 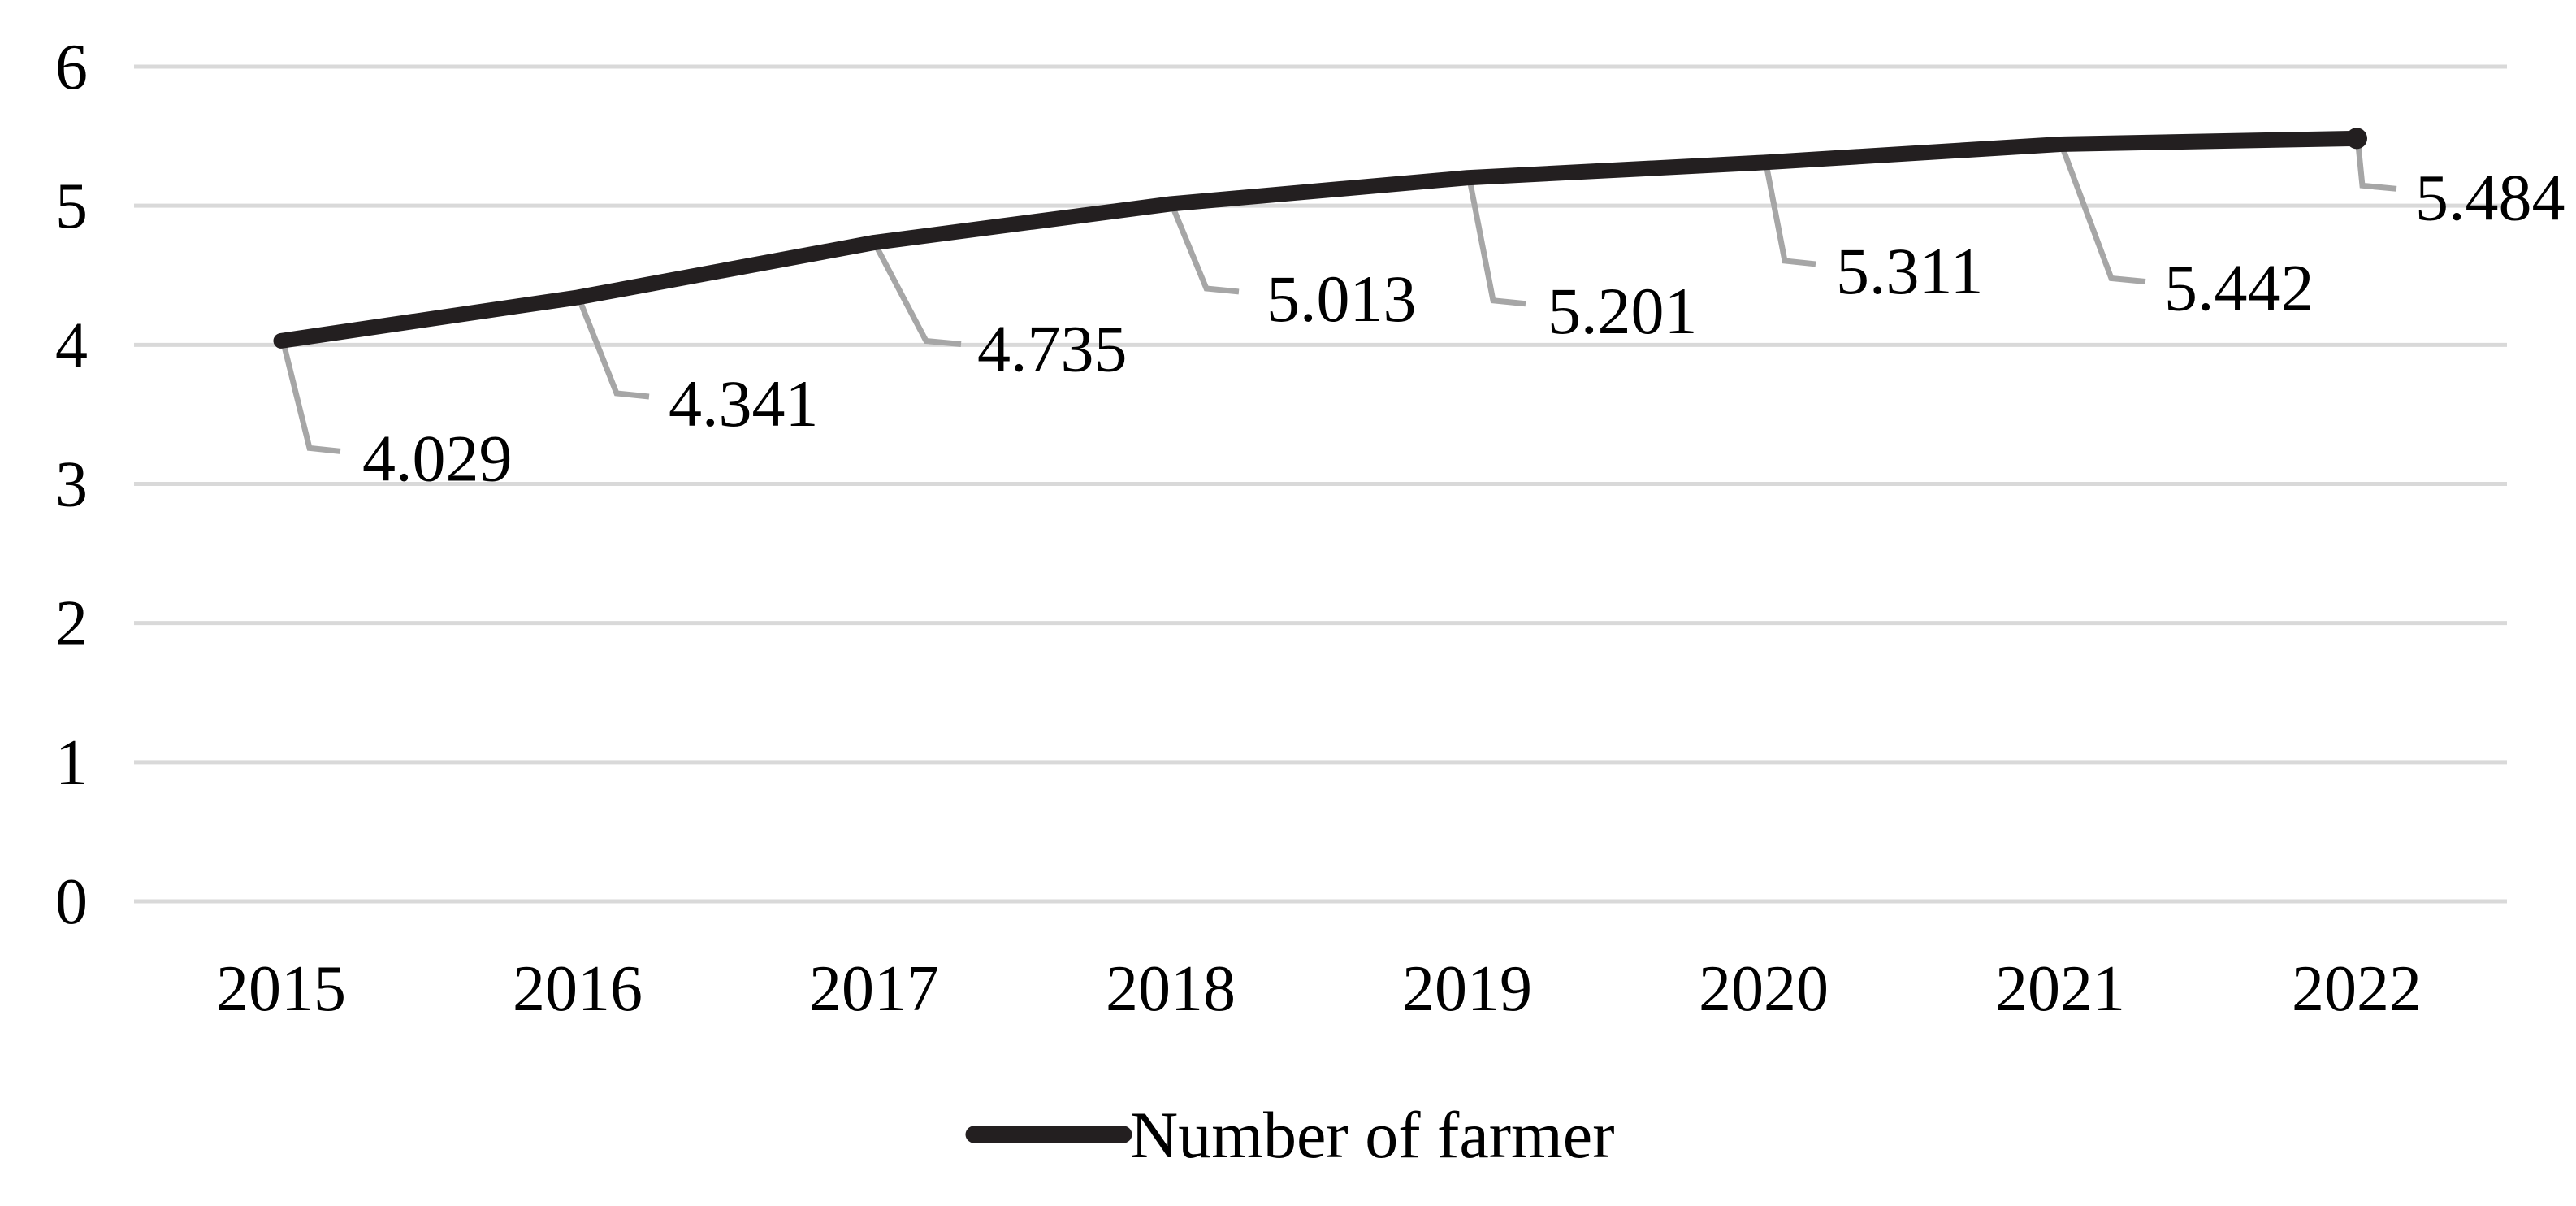 What do you see at coordinates (744, 403) in the screenshot?
I see `data-label: 4.341` at bounding box center [744, 403].